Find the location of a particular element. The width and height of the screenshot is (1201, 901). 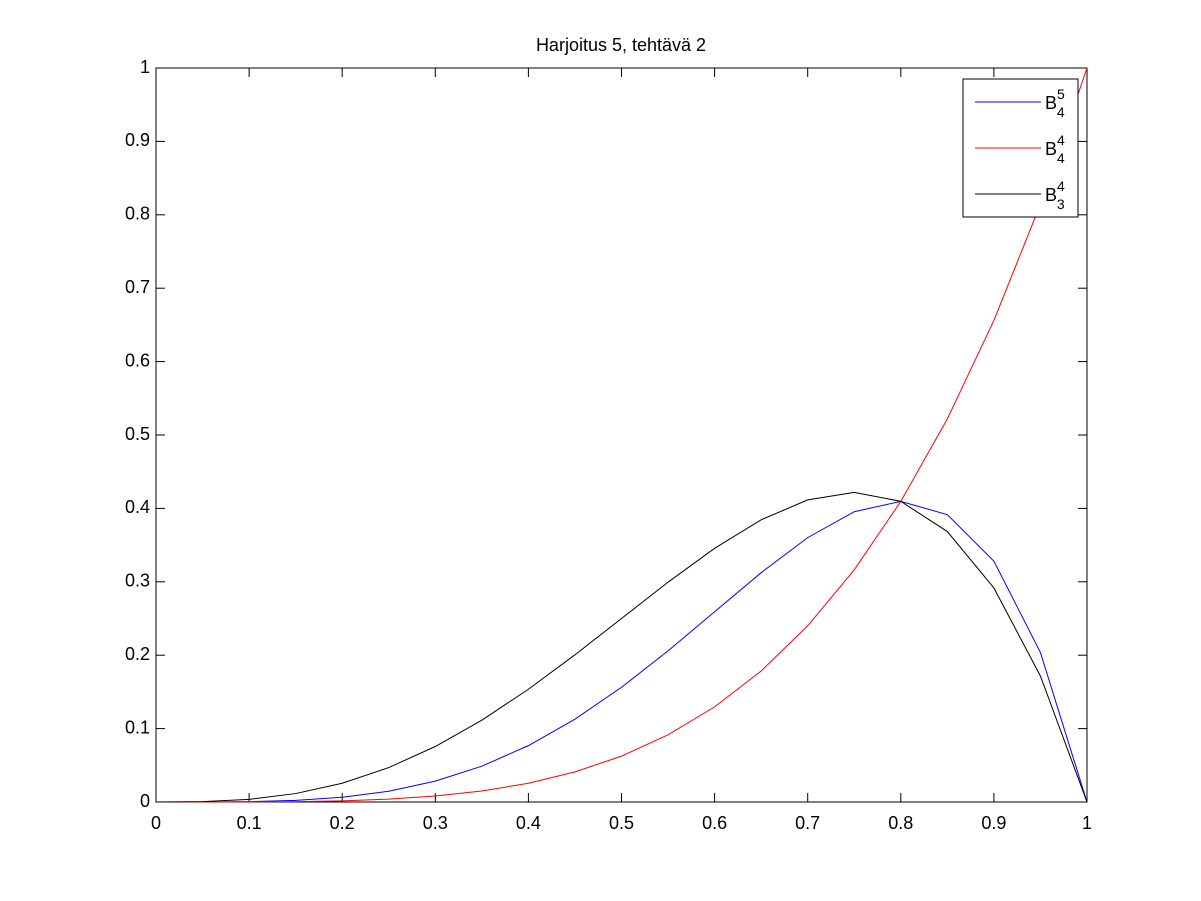

x-tick-label: 0.8 is located at coordinates (900, 823).